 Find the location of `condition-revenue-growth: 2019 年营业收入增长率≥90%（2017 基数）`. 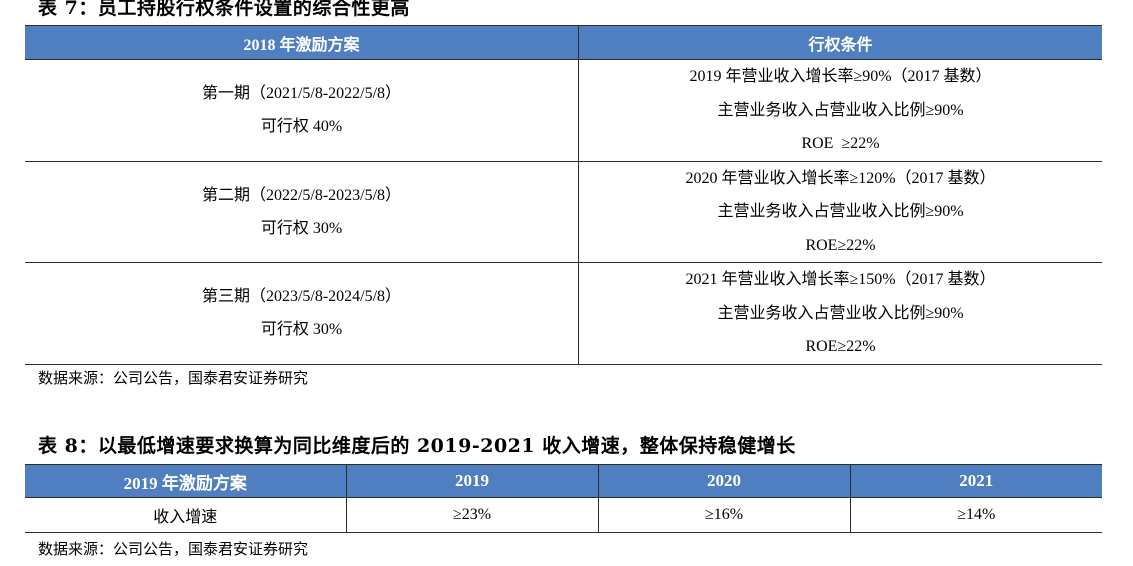

condition-revenue-growth: 2019 年营业收入增长率≥90%（2017 基数） is located at coordinates (840, 76).